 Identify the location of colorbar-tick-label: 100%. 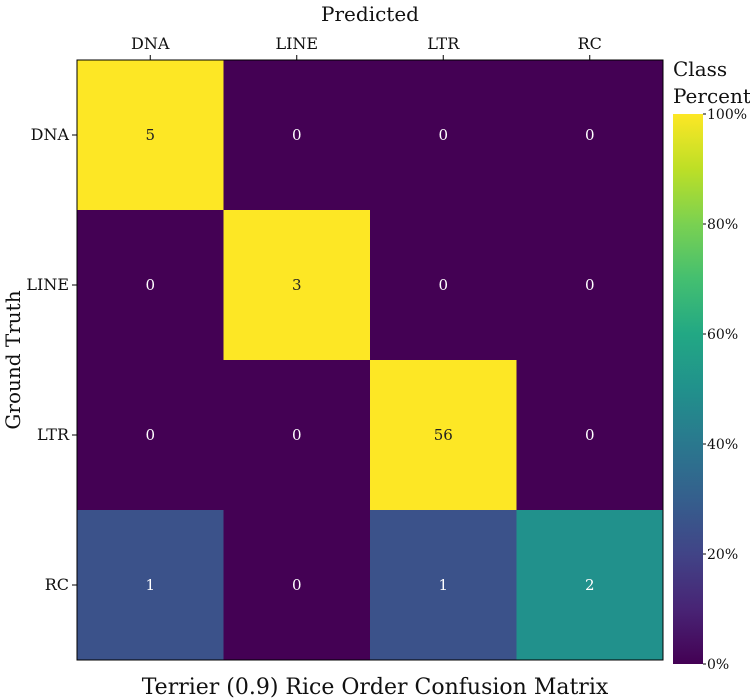
(727, 115).